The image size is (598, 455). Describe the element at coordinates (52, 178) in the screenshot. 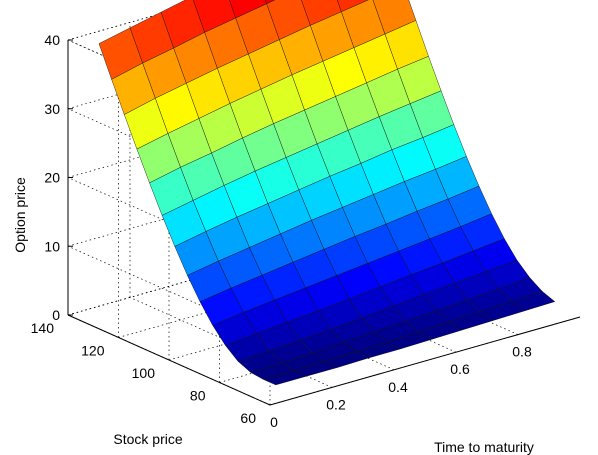

I see `z-tick-label: 20` at that location.